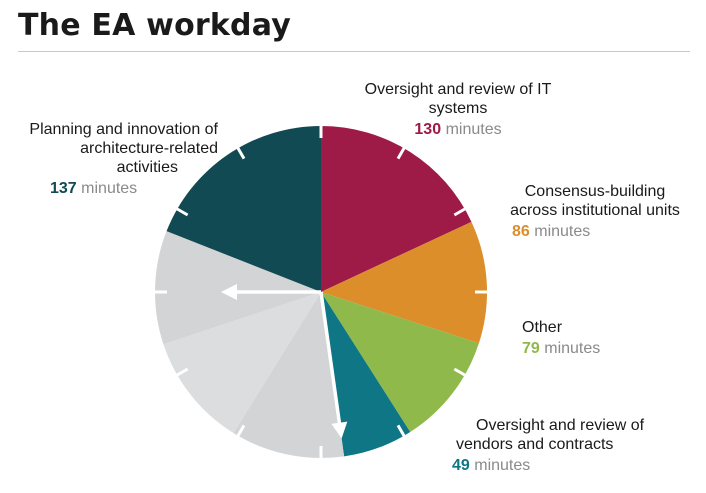 The width and height of the screenshot is (706, 493). Describe the element at coordinates (521, 231) in the screenshot. I see `value-consensus: 86` at that location.